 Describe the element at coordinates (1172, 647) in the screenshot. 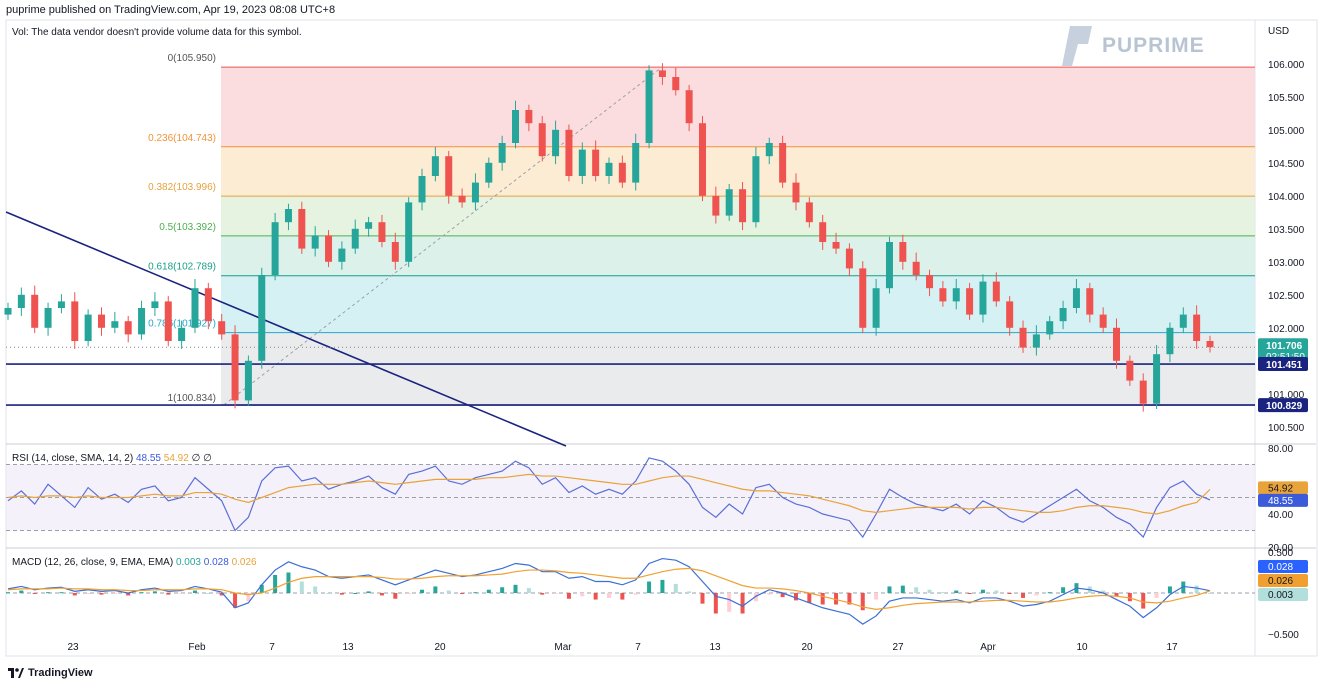

I see `time-tick-label: 17` at that location.